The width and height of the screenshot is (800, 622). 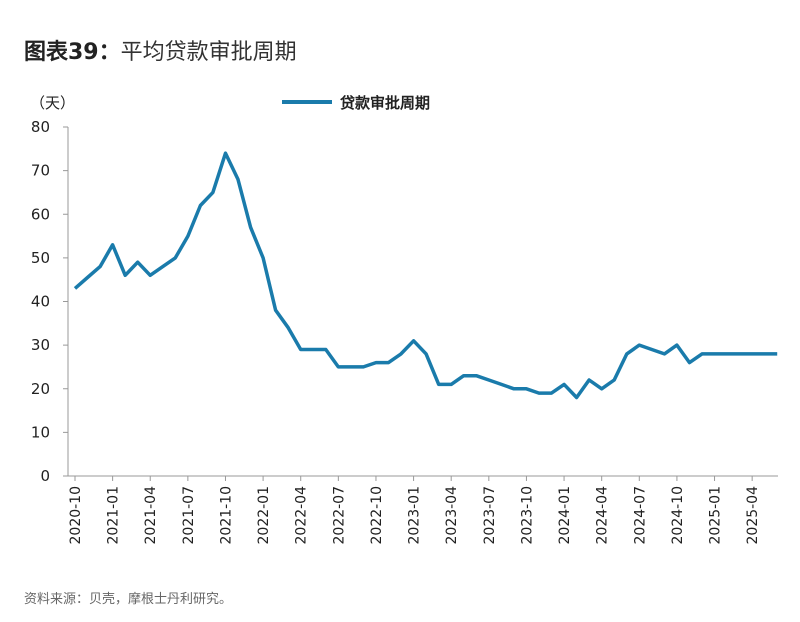 What do you see at coordinates (40, 258) in the screenshot?
I see `y-tick-label: 50` at bounding box center [40, 258].